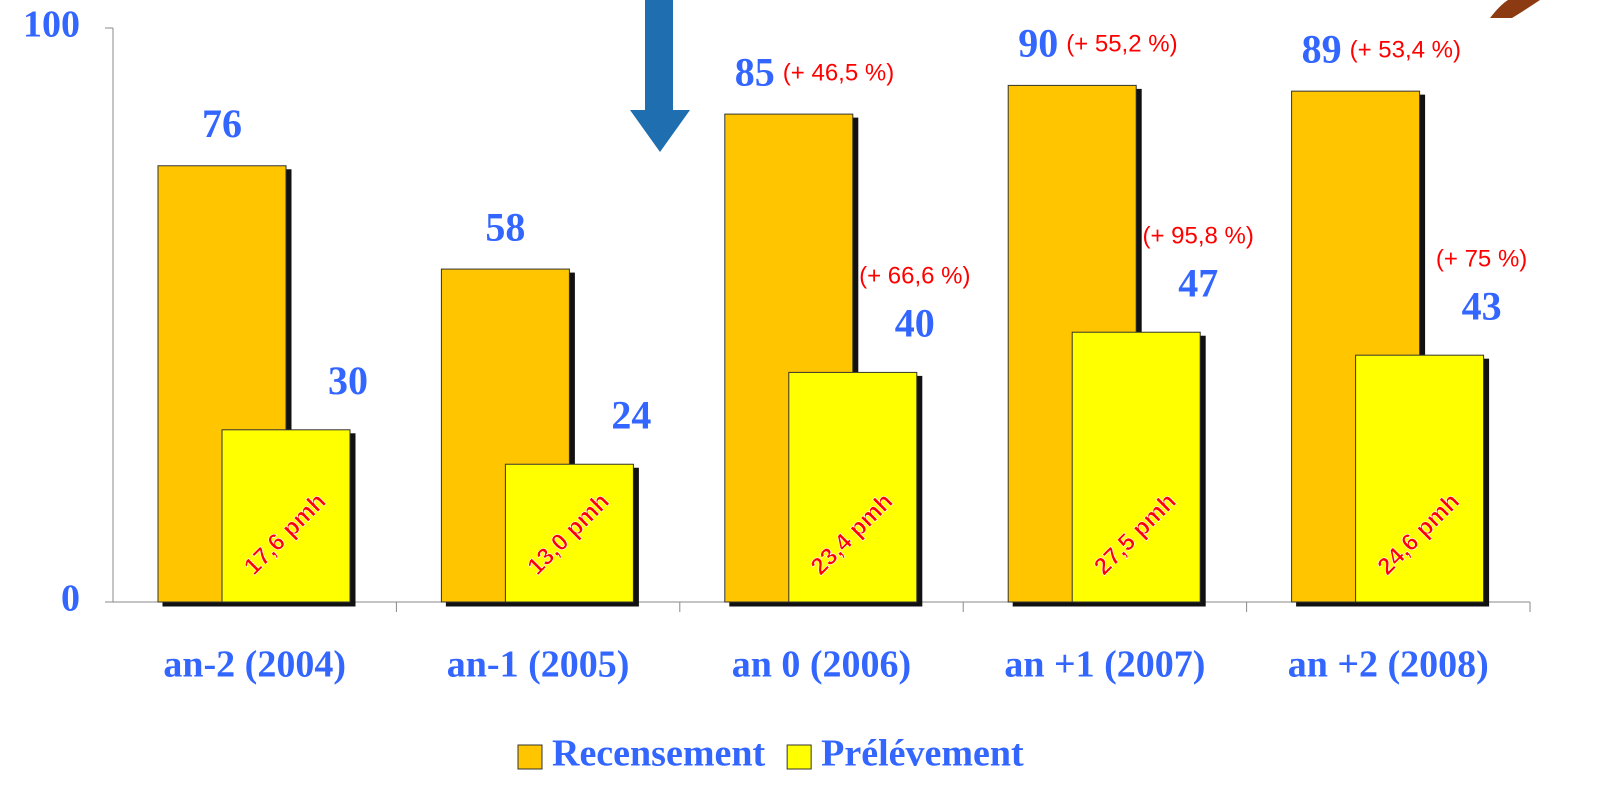 The width and height of the screenshot is (1616, 807). What do you see at coordinates (505, 226) in the screenshot?
I see `value-label: 58` at bounding box center [505, 226].